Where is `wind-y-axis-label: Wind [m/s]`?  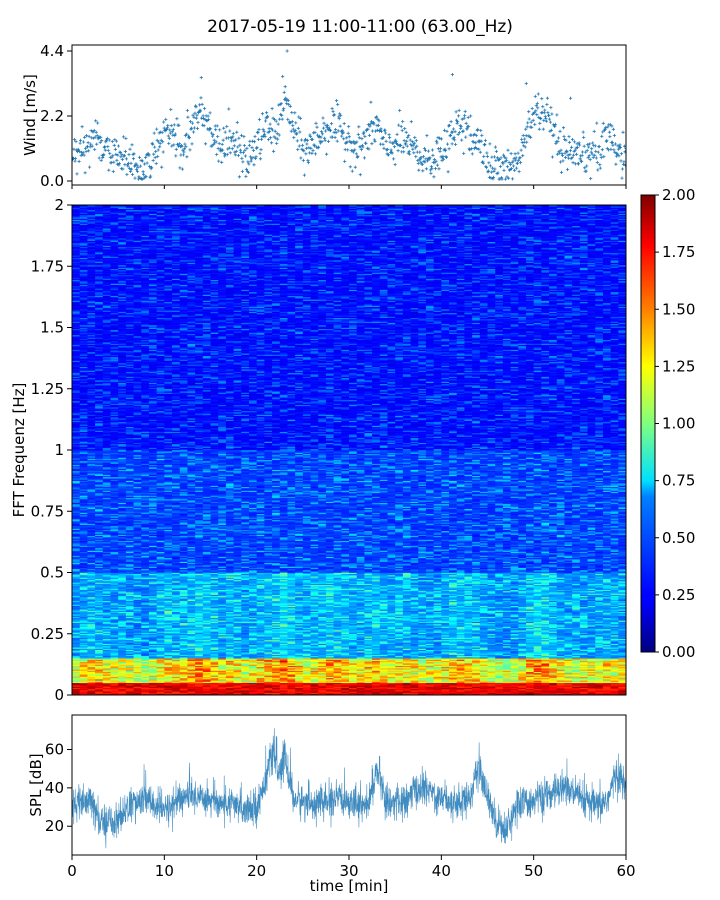 wind-y-axis-label: Wind [m/s] is located at coordinates (30, 115).